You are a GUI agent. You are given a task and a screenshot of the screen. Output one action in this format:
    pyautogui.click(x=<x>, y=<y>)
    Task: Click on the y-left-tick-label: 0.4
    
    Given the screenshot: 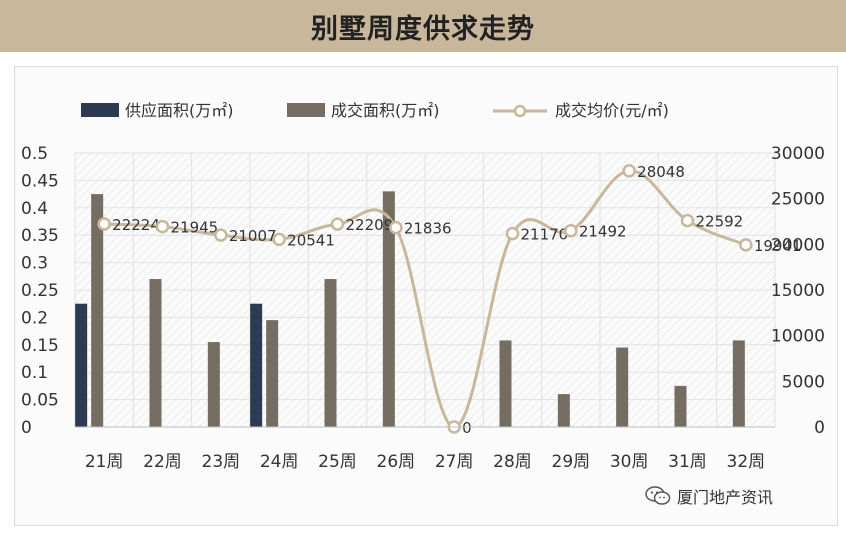 What is the action you would take?
    pyautogui.click(x=34, y=209)
    